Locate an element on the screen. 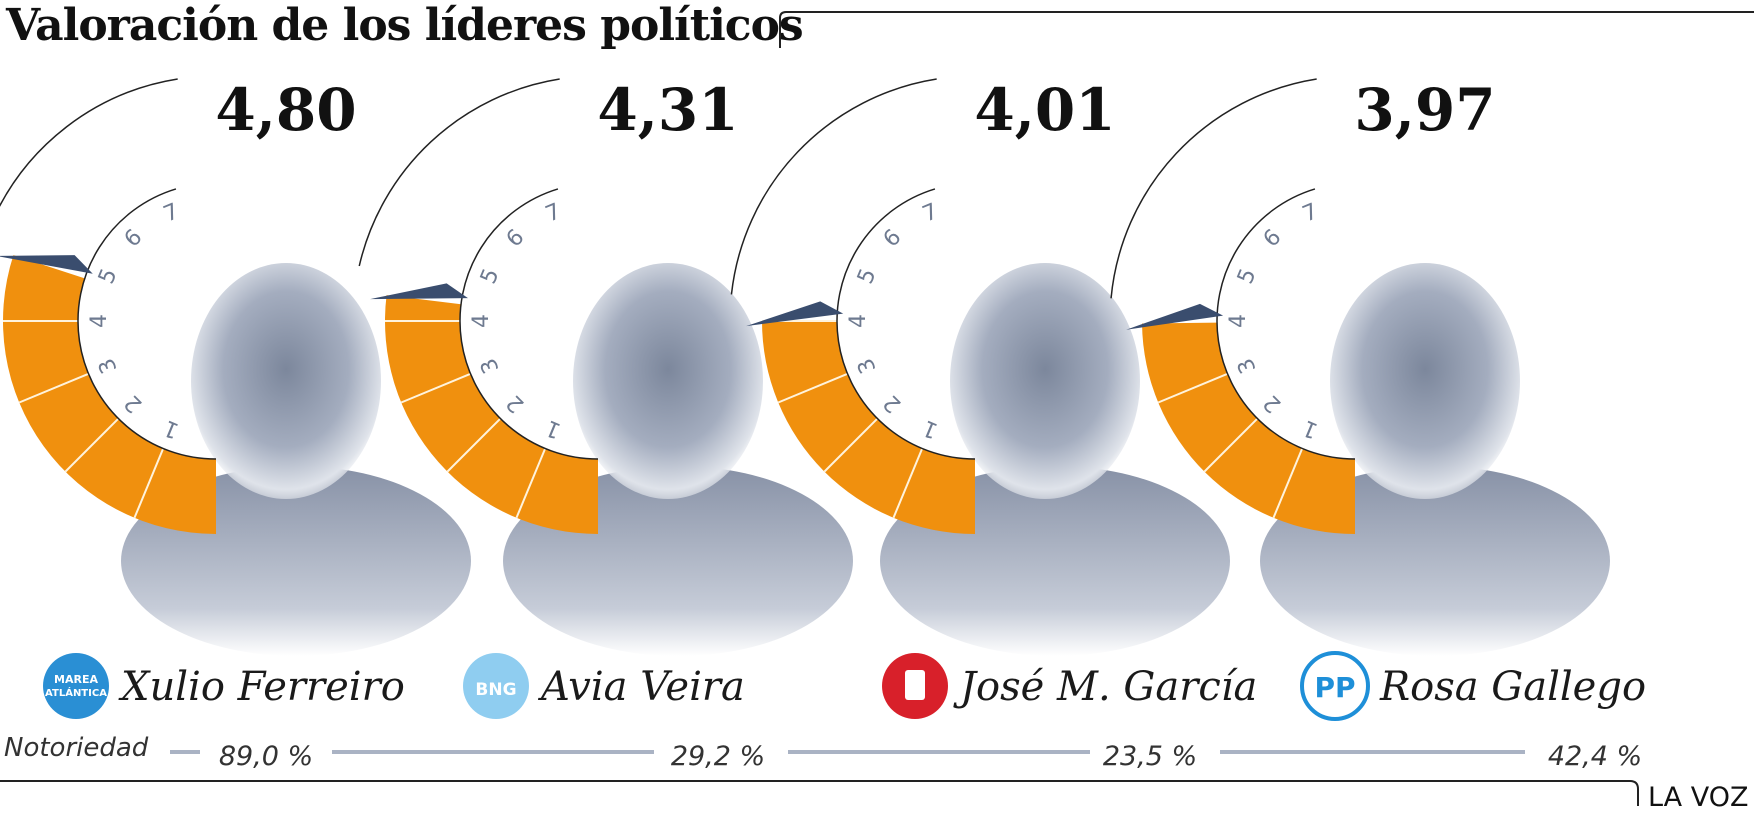  logo-text-line-1: MAREA is located at coordinates (76, 679).